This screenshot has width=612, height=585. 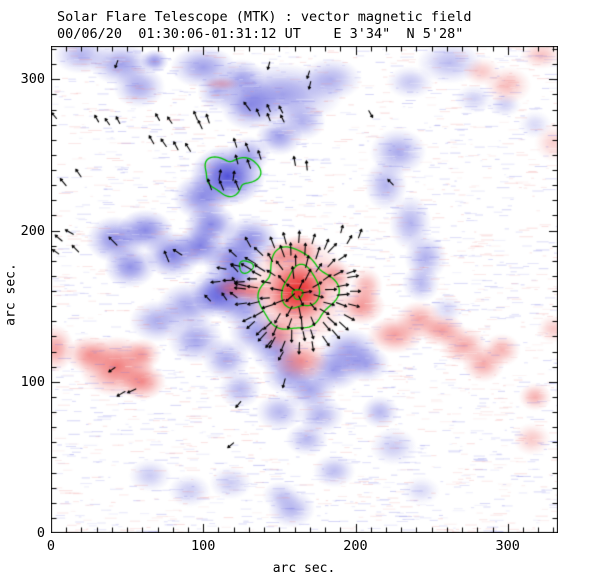 I want to click on y-tick-label: 300, so click(x=32, y=79).